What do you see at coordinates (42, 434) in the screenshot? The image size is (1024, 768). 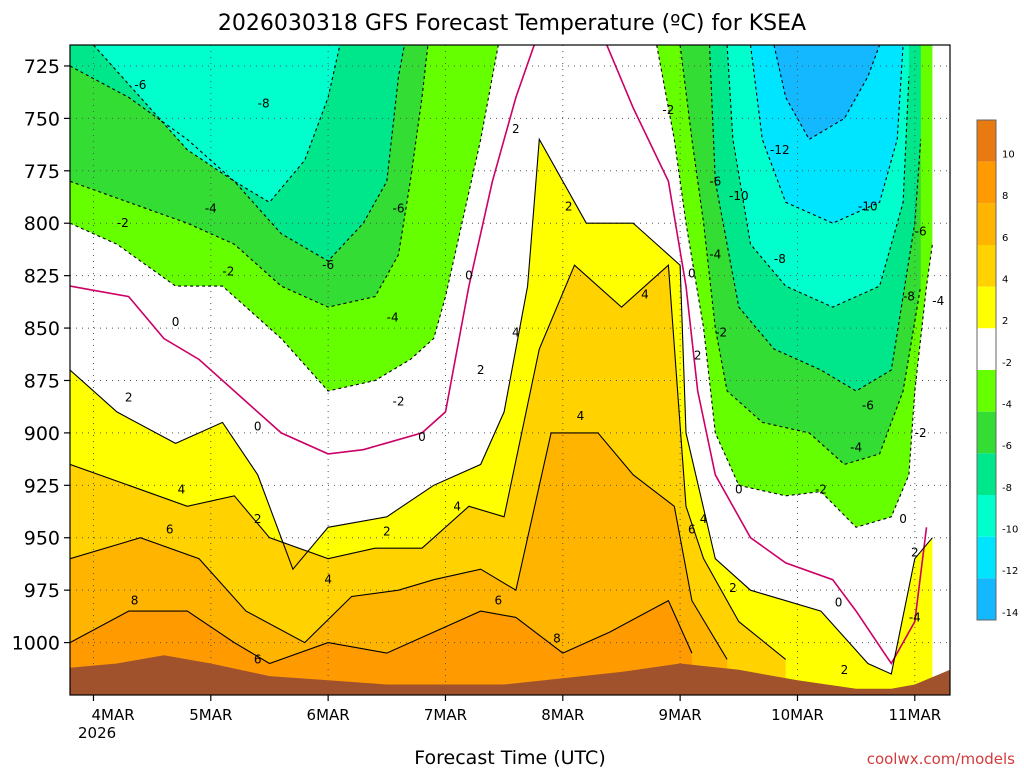 I see `y-tick-label: 900` at bounding box center [42, 434].